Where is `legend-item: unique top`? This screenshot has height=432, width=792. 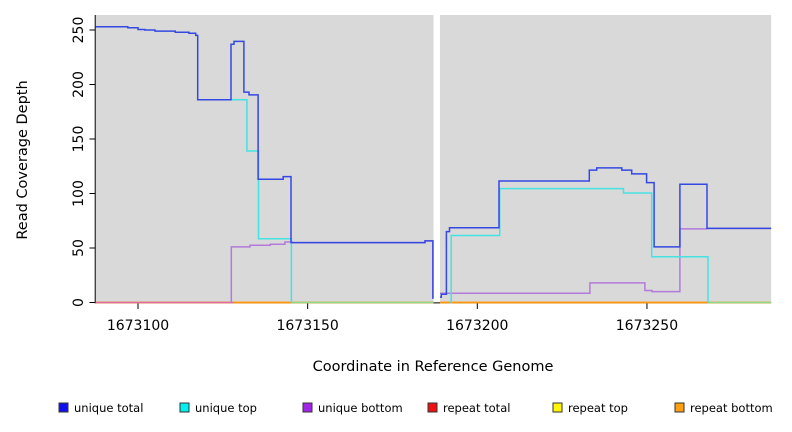
legend-item: unique top is located at coordinates (218, 408).